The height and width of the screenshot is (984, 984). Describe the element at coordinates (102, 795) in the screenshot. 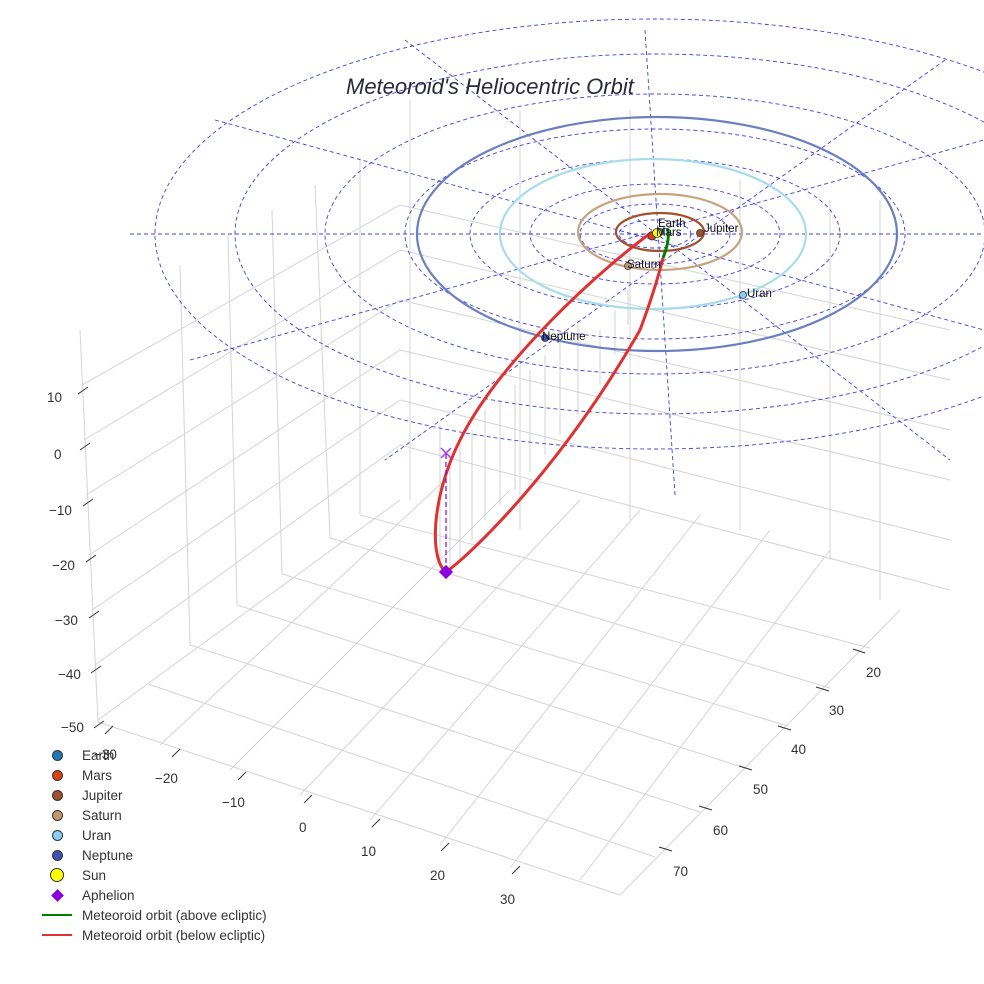

I see `legend-label: Jupiter` at that location.